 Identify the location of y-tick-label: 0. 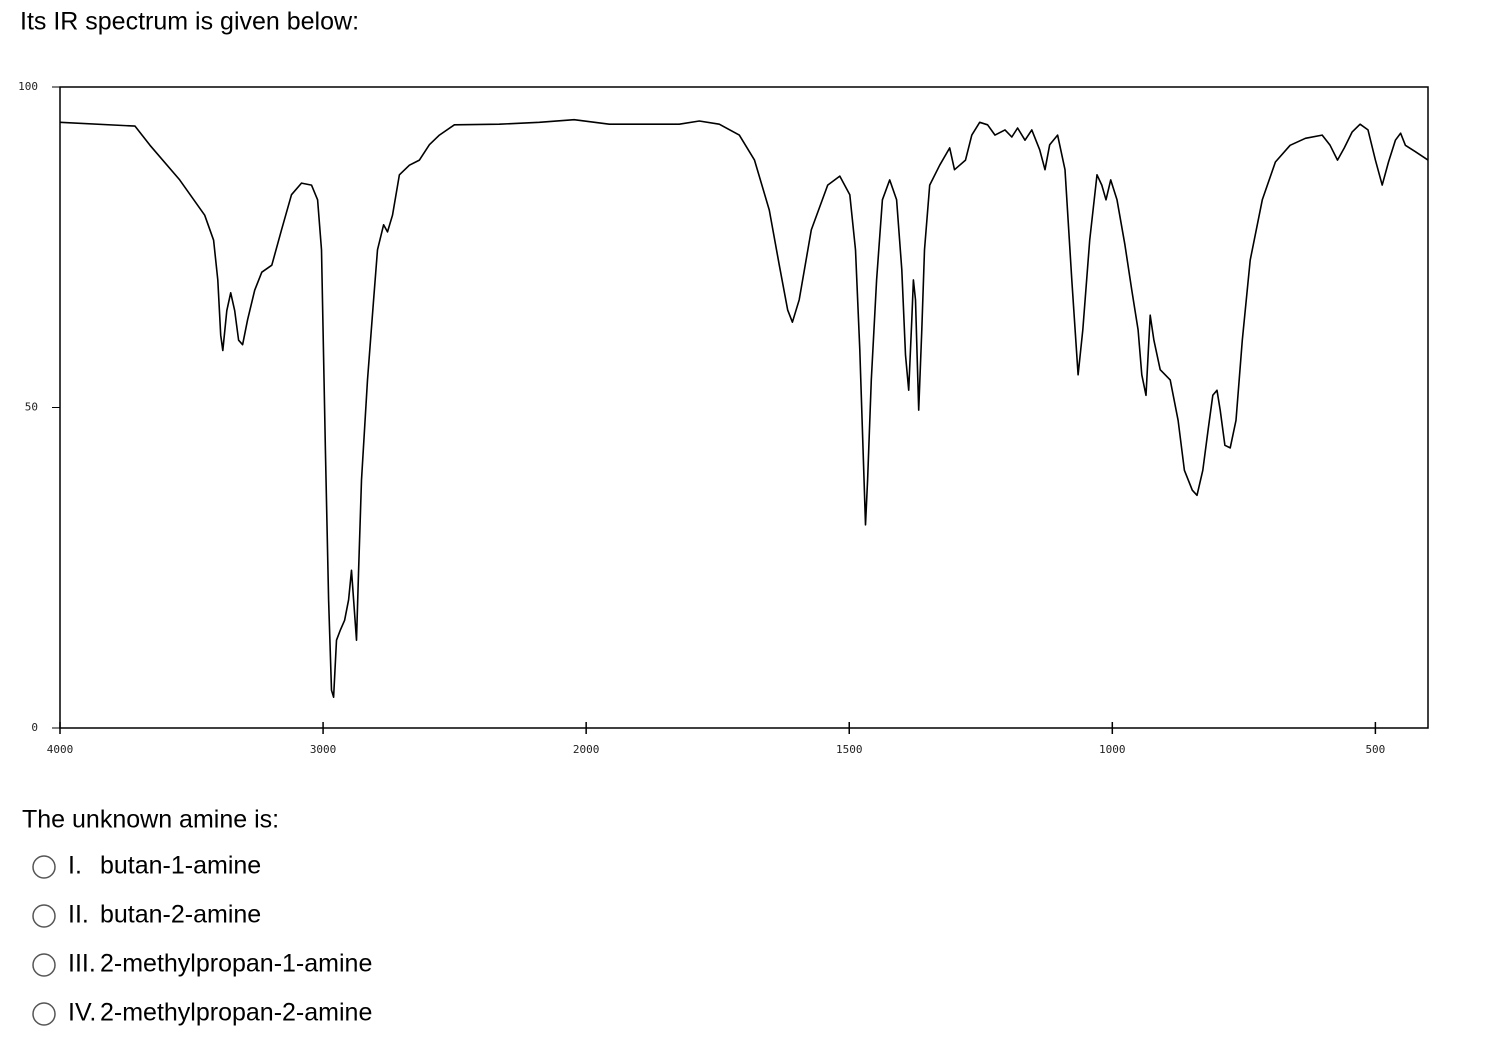
(34, 727).